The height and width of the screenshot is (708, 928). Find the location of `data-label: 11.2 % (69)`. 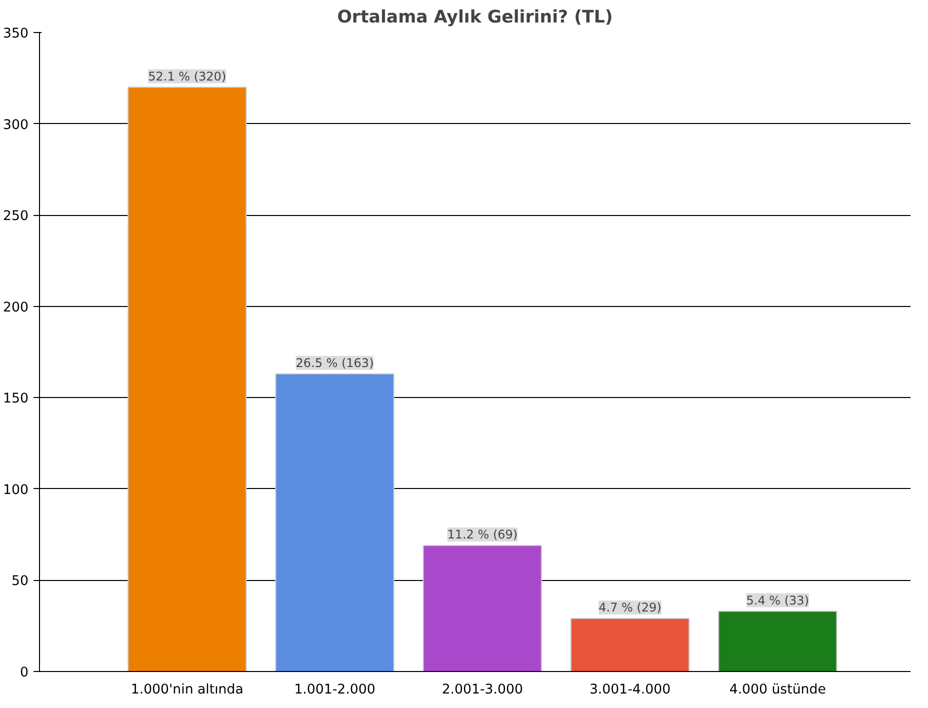

data-label: 11.2 % (69) is located at coordinates (482, 535).